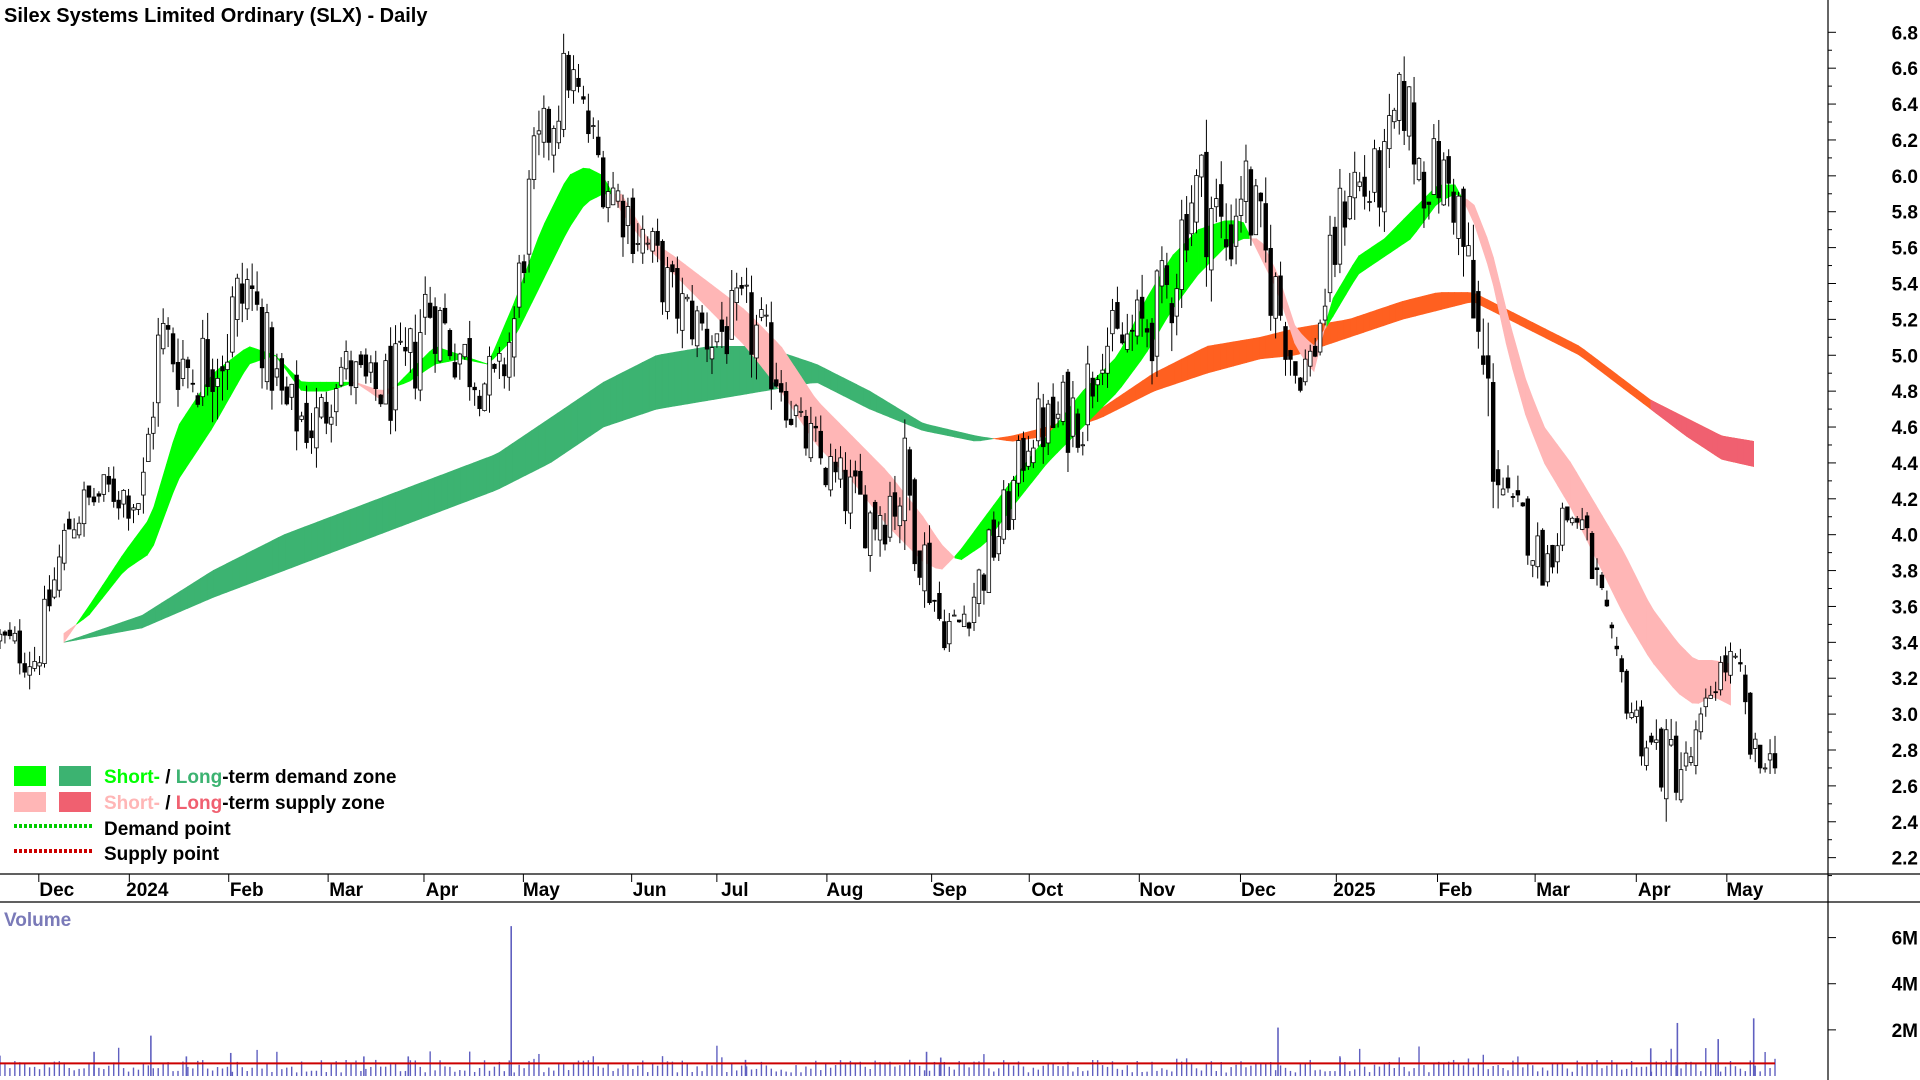 The image size is (1920, 1080). I want to click on price-tick-label: 2.6, so click(1905, 787).